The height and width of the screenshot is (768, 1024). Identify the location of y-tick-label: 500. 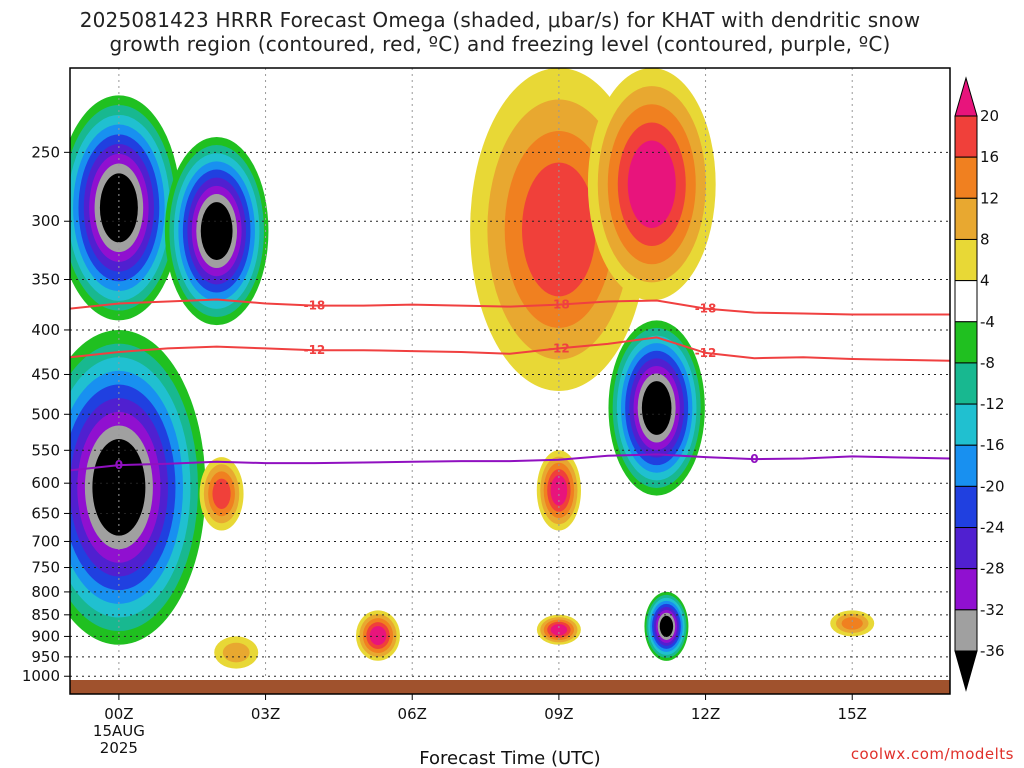
(45, 414).